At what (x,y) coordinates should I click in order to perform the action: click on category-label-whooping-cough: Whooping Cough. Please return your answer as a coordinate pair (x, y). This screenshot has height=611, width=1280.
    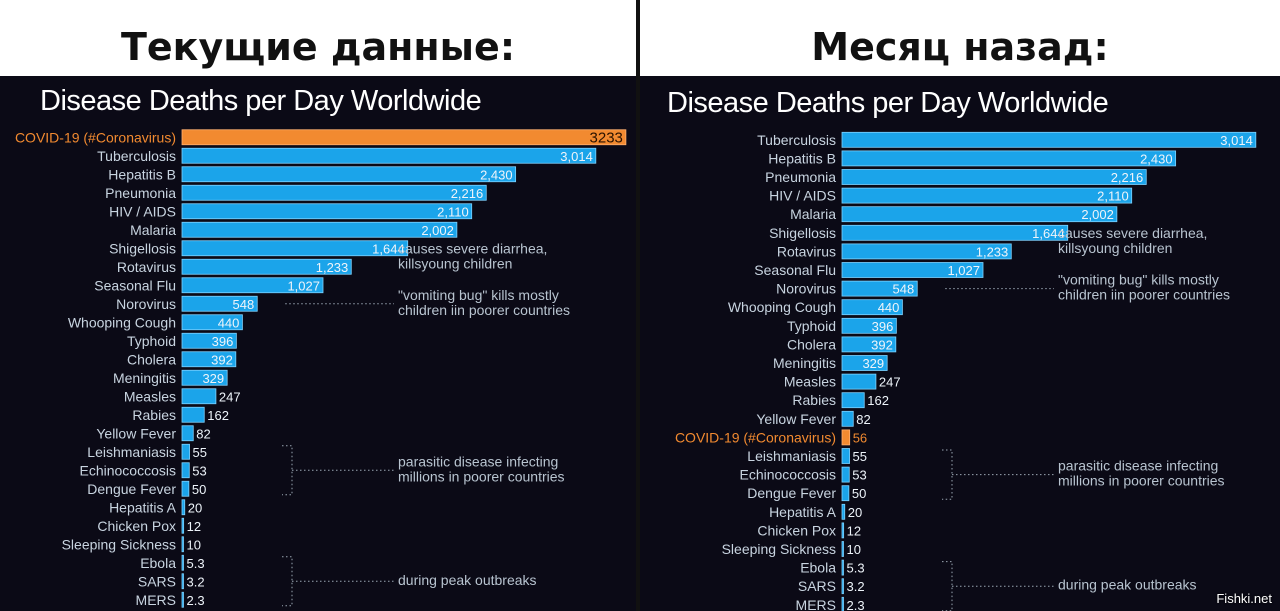
    Looking at the image, I should click on (122, 322).